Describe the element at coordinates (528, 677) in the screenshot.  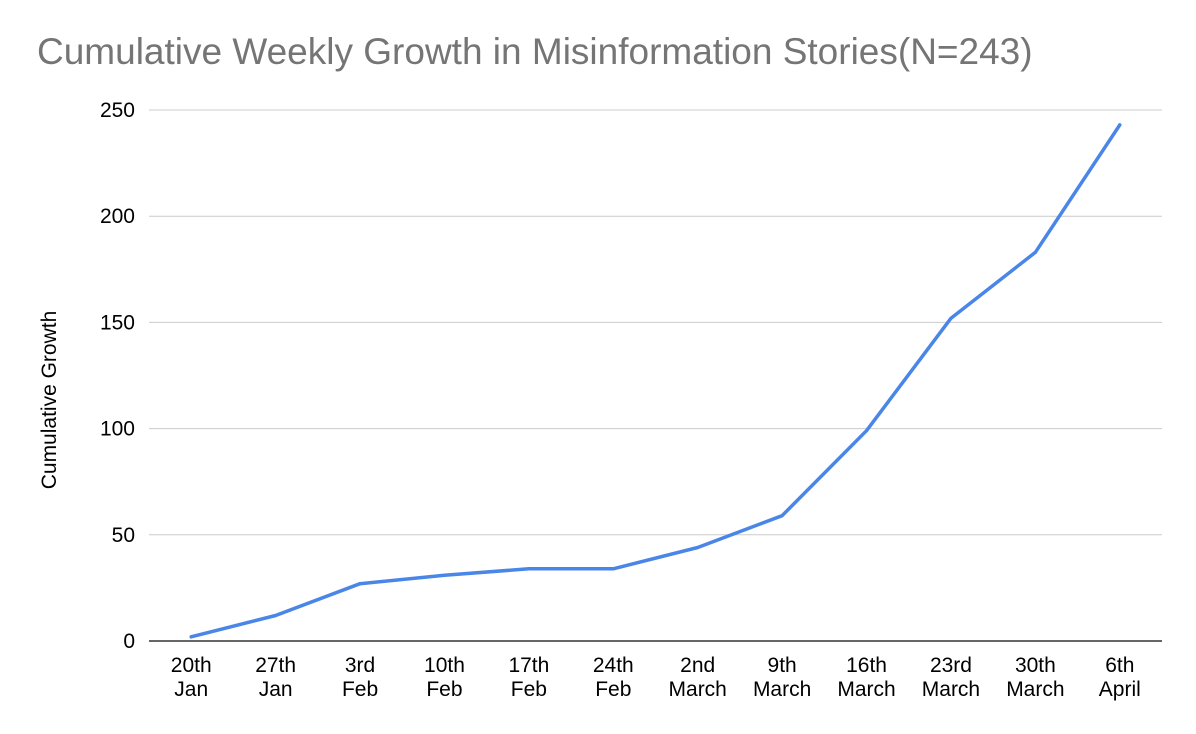
I see `x-tick-label: 17th Feb` at that location.